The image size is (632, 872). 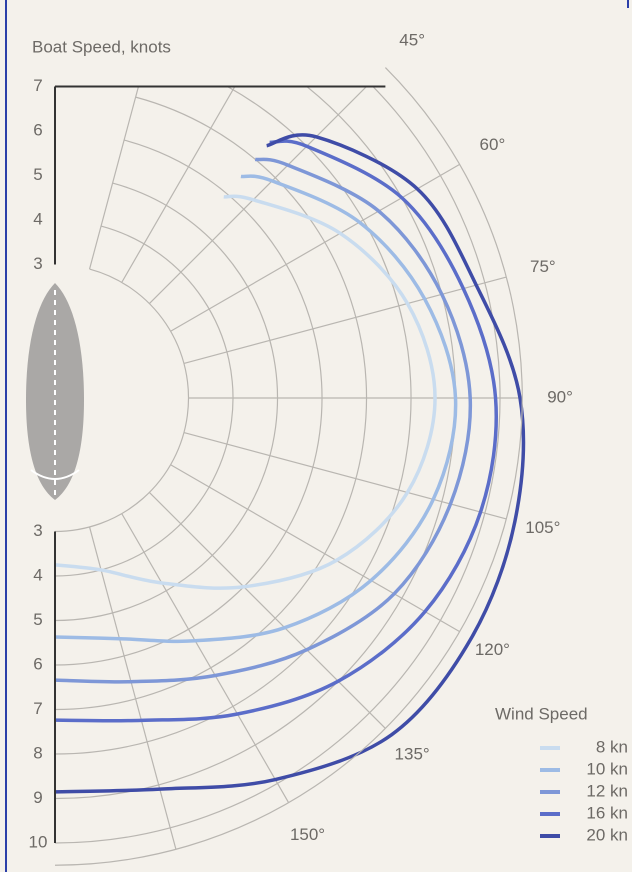 I want to click on angle-label: 120°, so click(x=492, y=649).